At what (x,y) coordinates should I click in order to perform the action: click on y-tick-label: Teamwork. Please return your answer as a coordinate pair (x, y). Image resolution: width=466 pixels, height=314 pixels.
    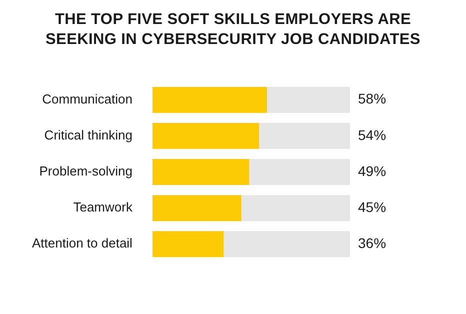
    Looking at the image, I should click on (103, 207).